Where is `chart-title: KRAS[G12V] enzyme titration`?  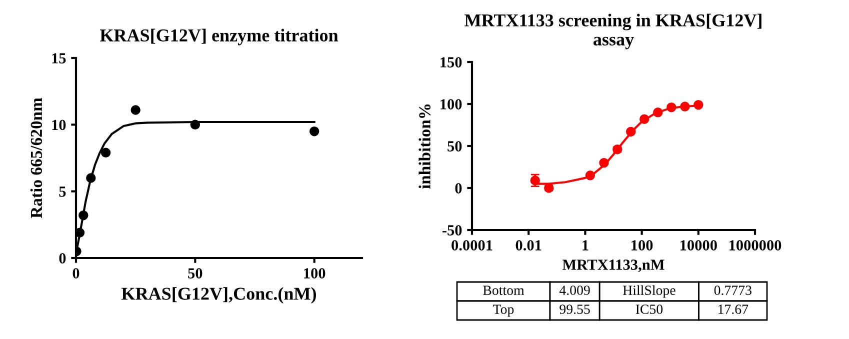
chart-title: KRAS[G12V] enzyme titration is located at coordinates (219, 37).